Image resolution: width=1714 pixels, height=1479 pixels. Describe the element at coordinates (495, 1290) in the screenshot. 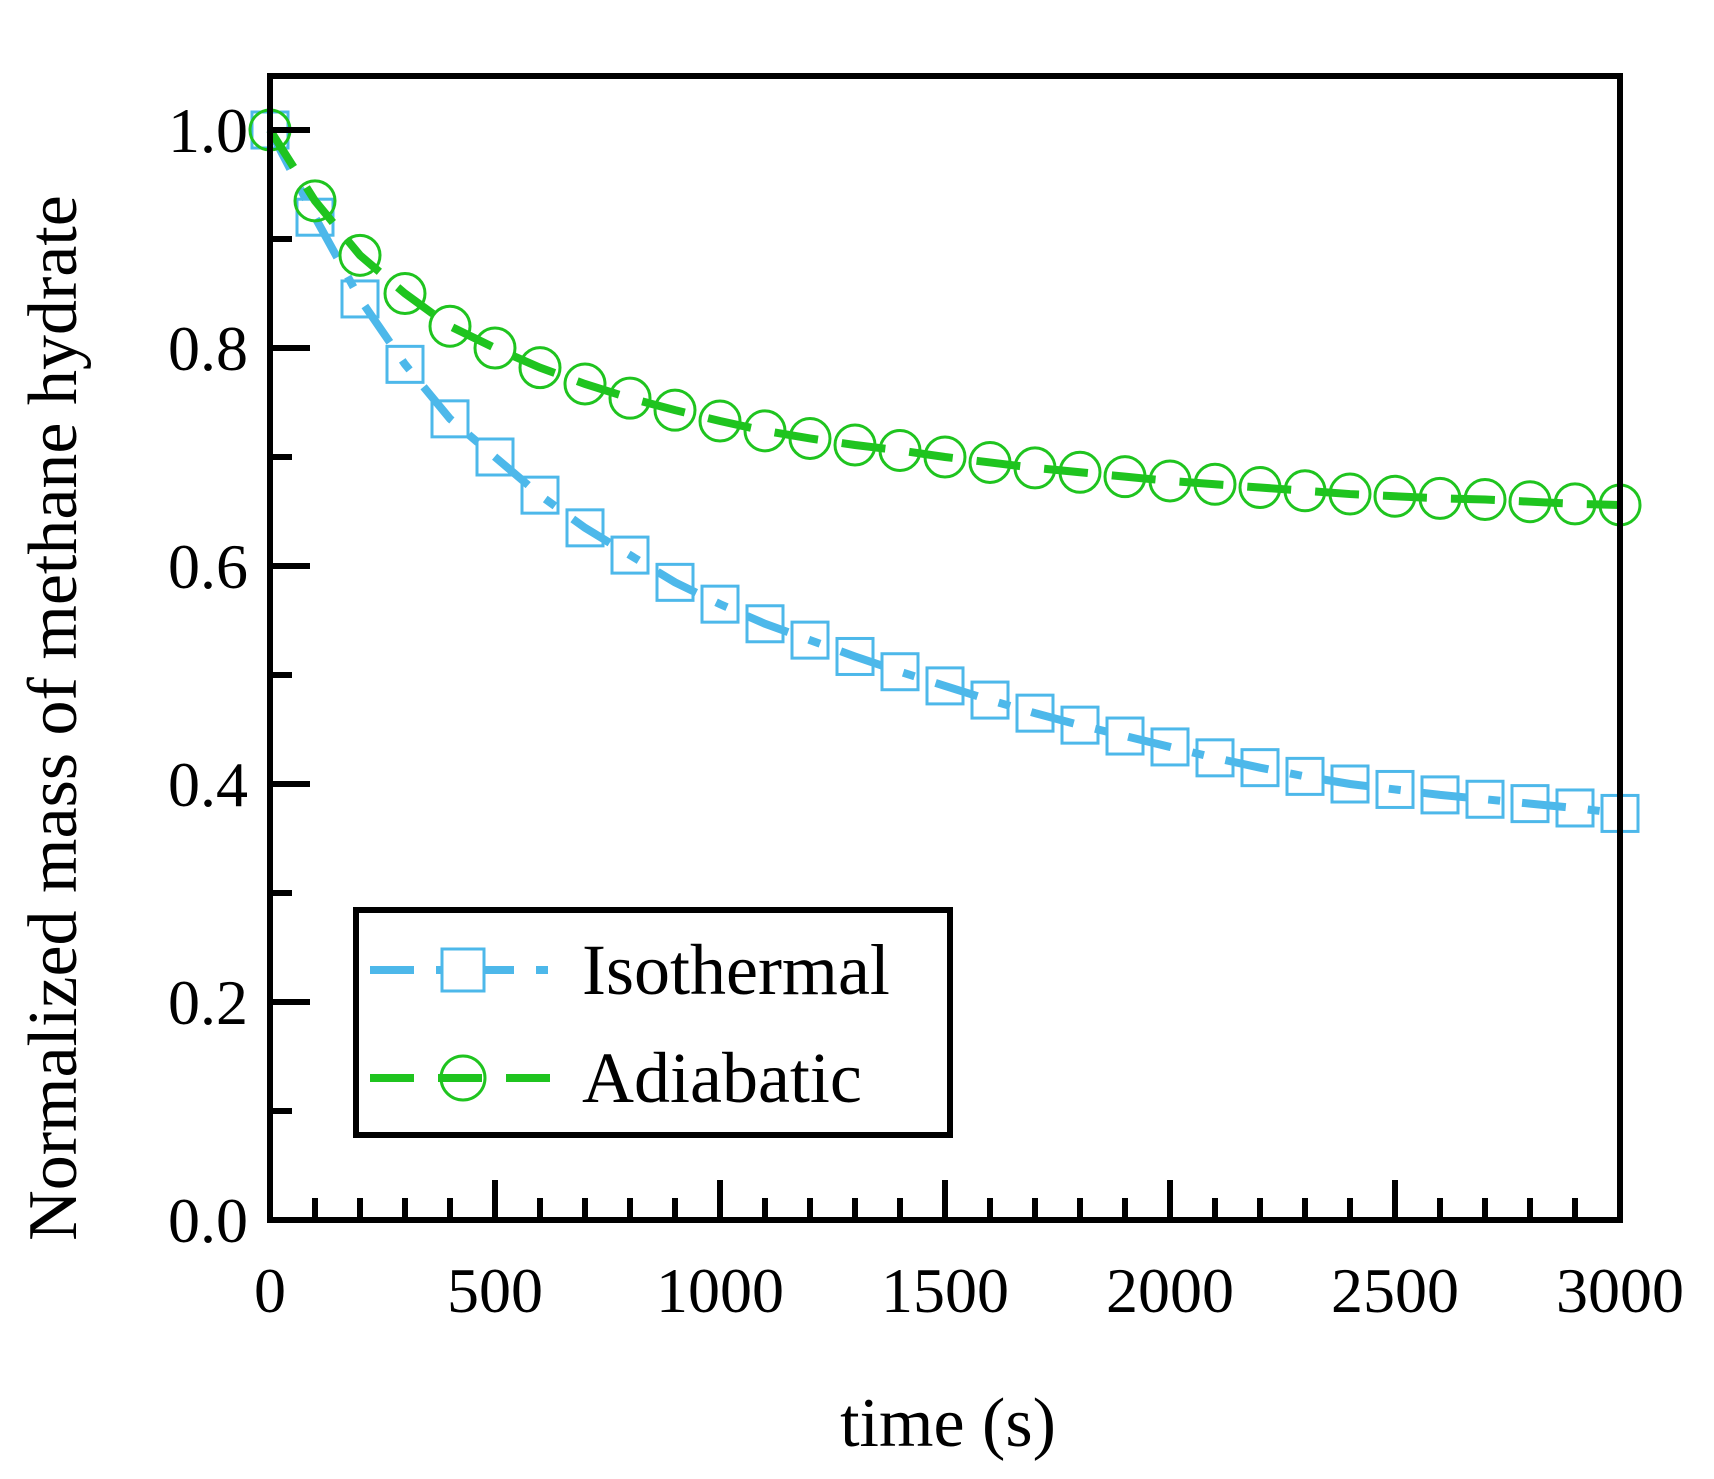

I see `x-tick-label: 500` at that location.